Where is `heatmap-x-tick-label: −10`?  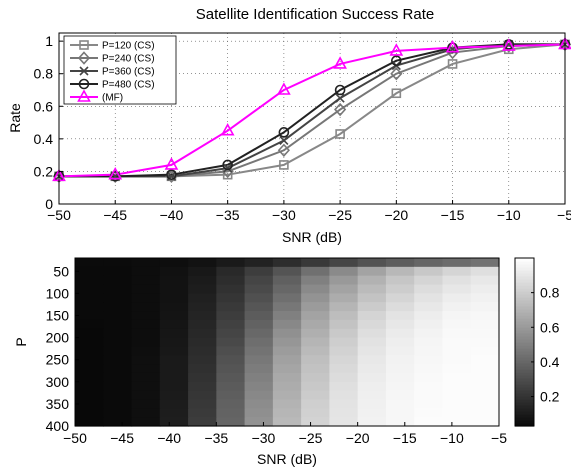
heatmap-x-tick-label: −10 is located at coordinates (452, 438).